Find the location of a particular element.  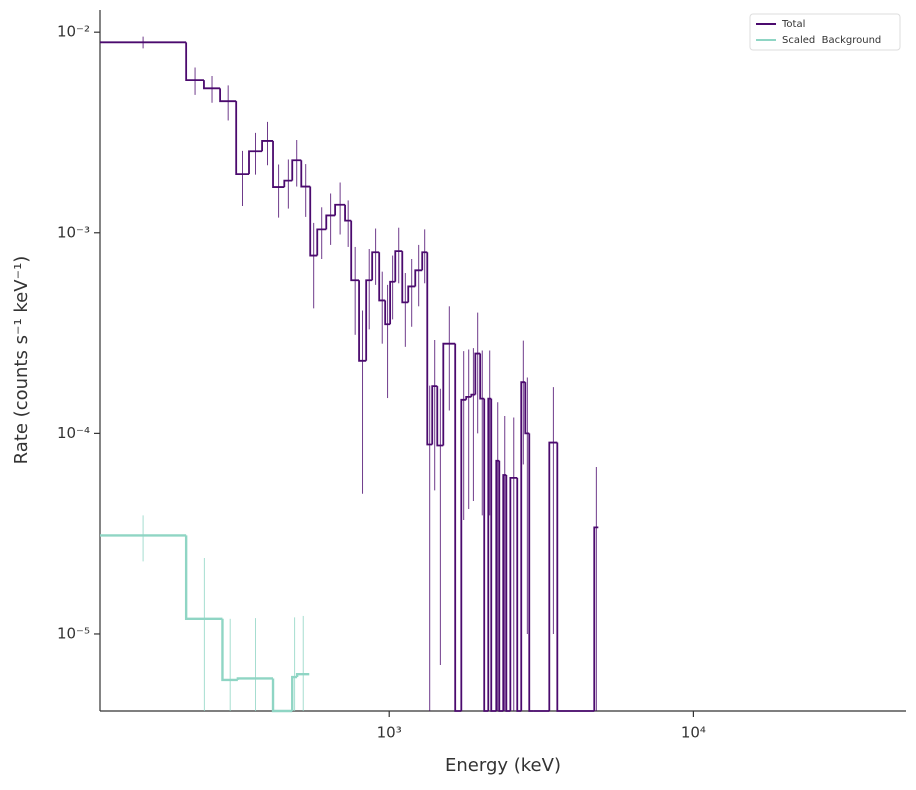

x-tick-label: 10⁴ is located at coordinates (693, 733).